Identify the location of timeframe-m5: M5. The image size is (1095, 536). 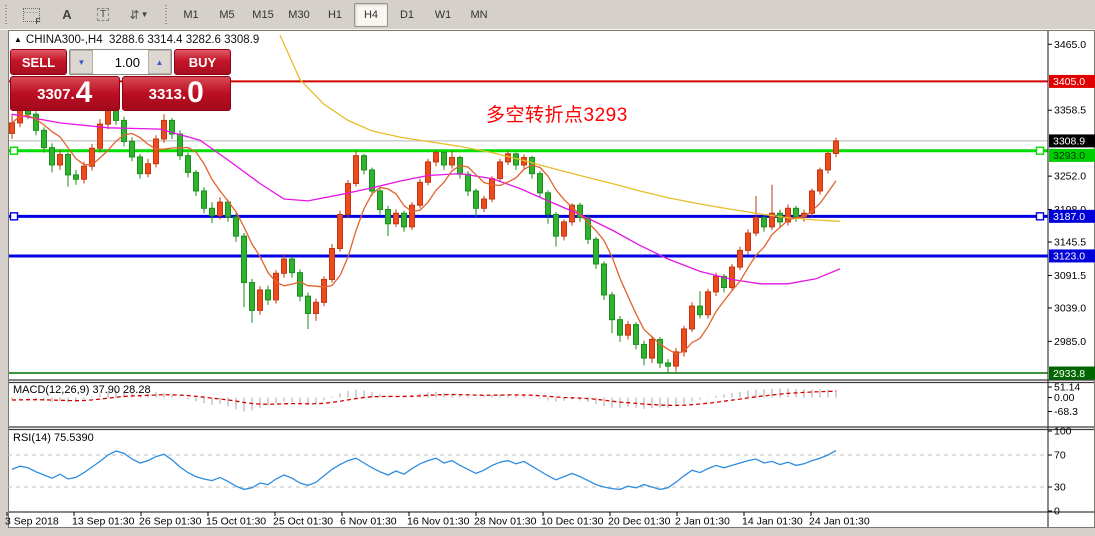
(227, 14).